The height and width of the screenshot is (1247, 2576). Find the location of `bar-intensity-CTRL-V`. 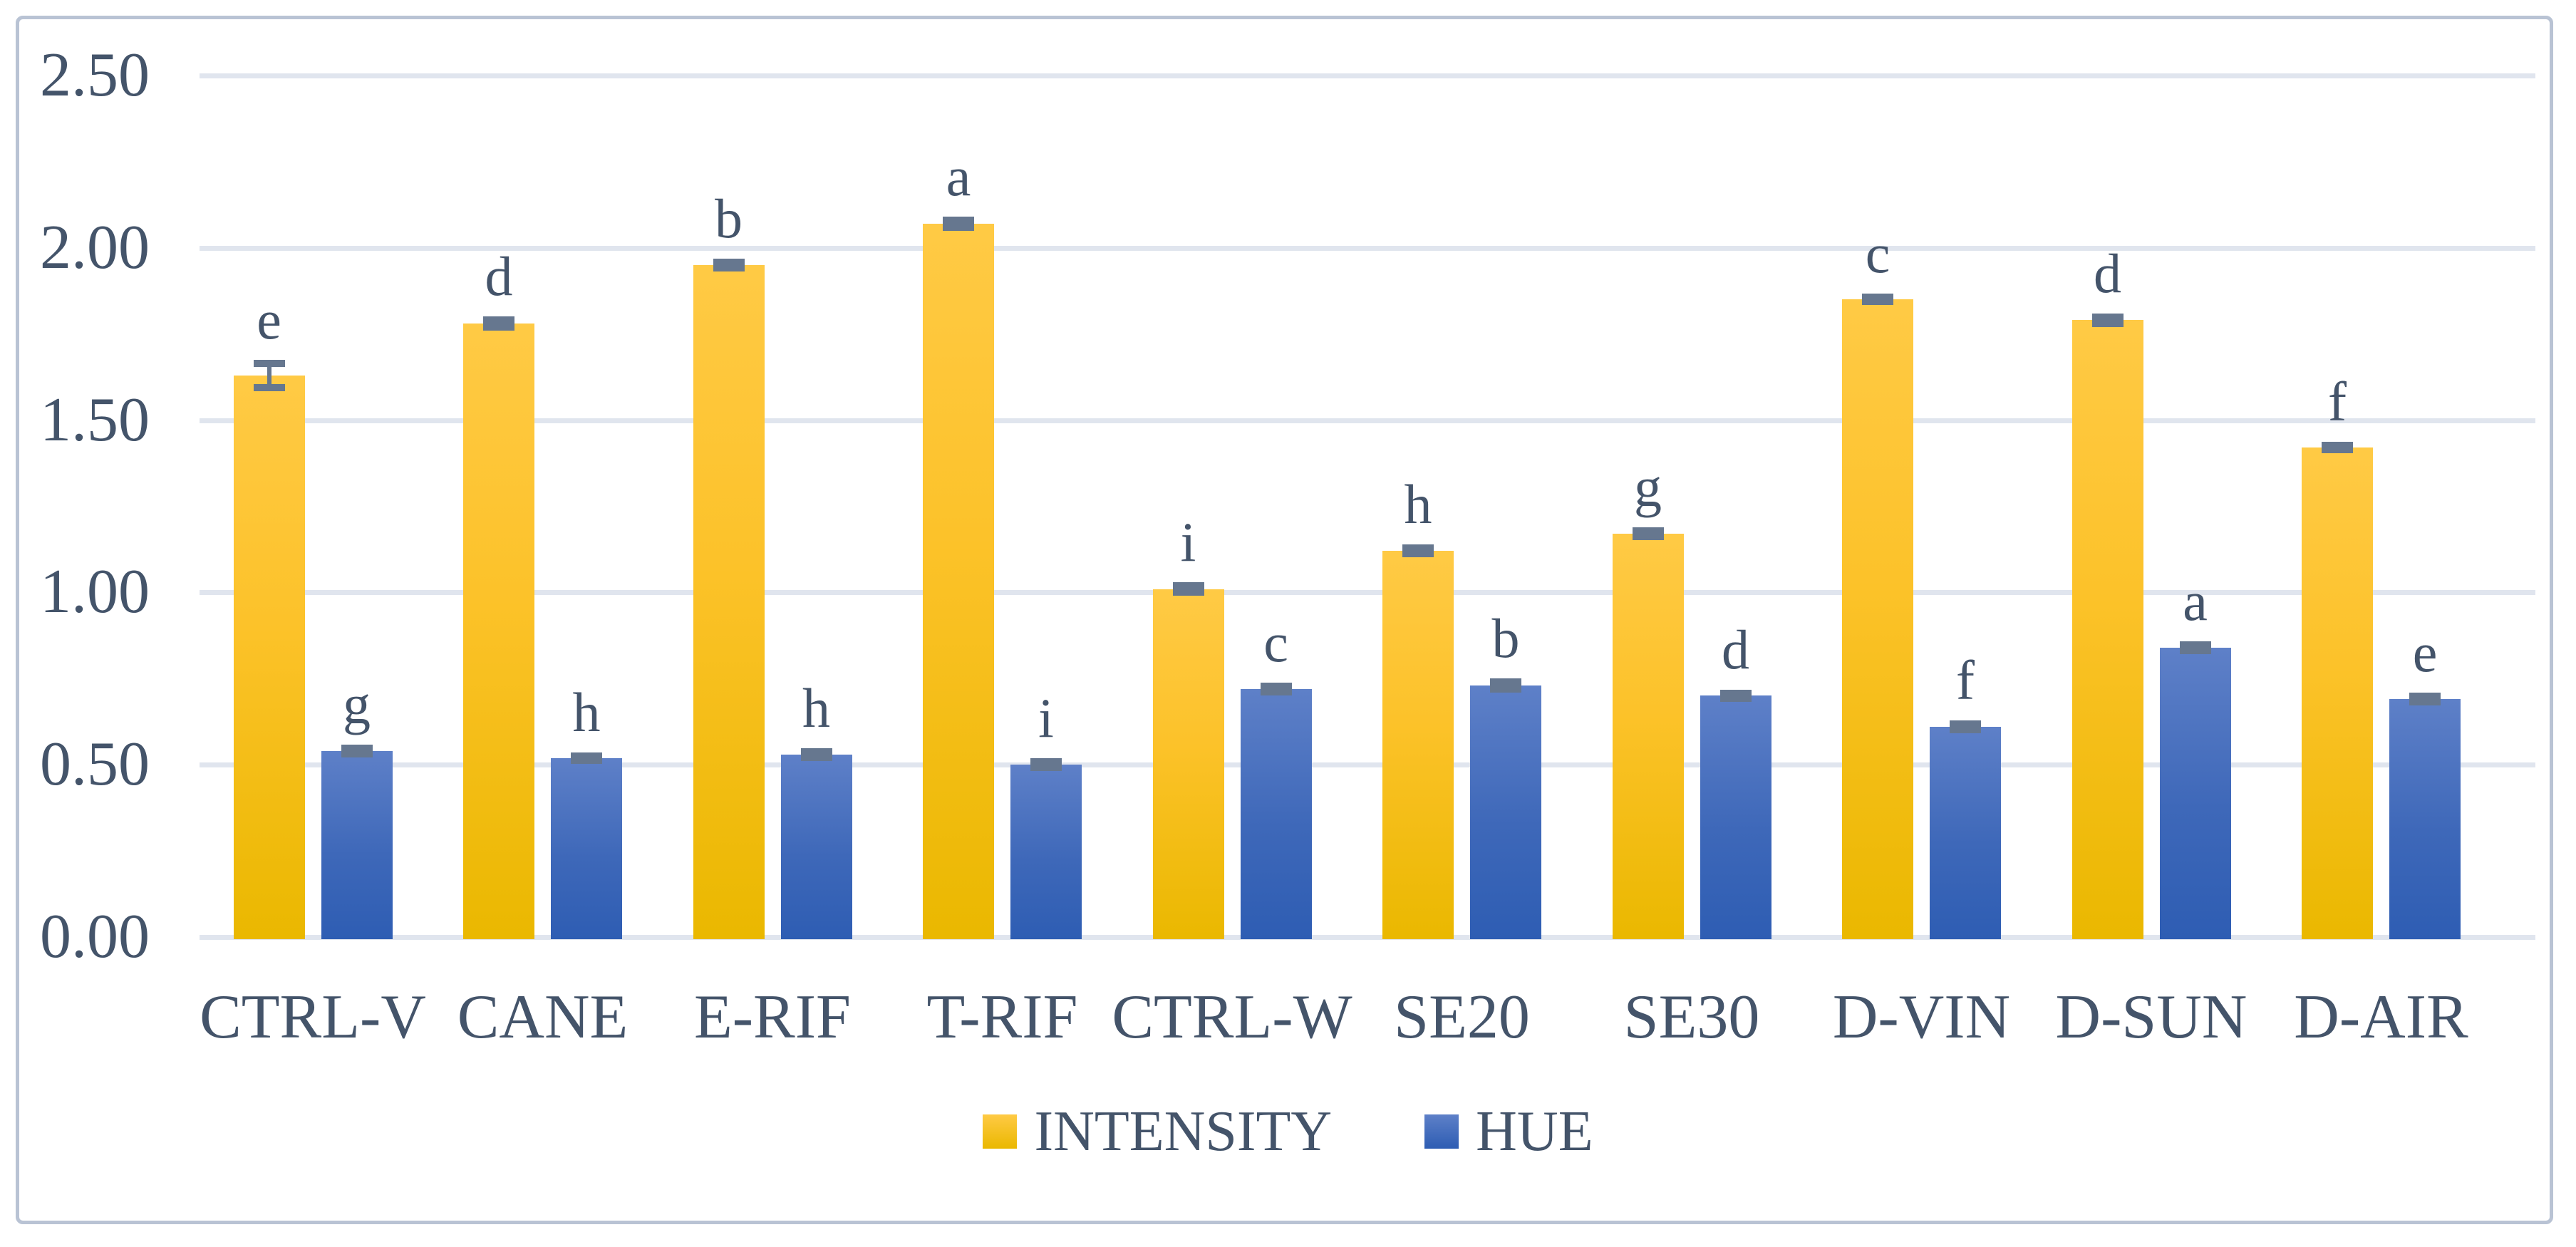

bar-intensity-CTRL-V is located at coordinates (269, 657).